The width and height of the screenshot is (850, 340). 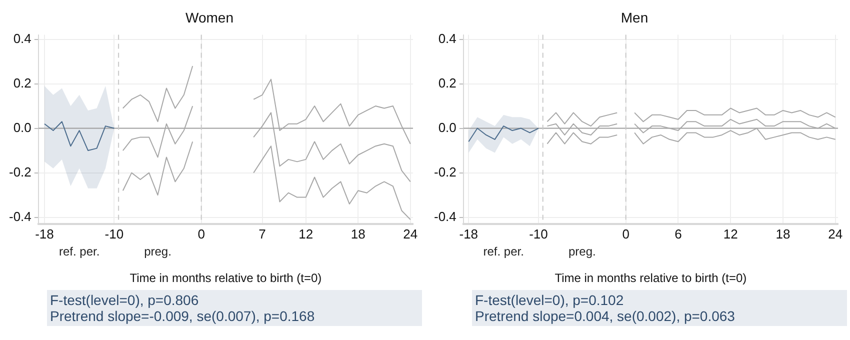 I want to click on text: Pretrend slope=0.004, se(0.002), p=0.063, so click(x=605, y=316).